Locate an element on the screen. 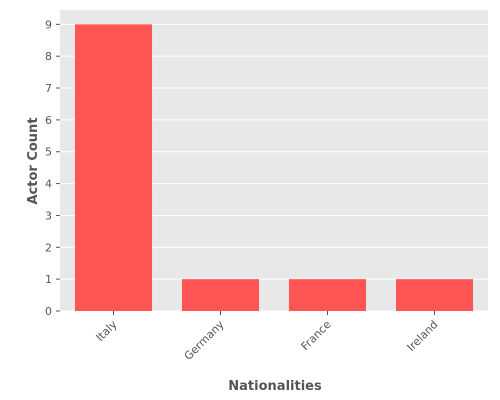 The height and width of the screenshot is (400, 500). y-tick-labels: 0 1 2 3 4 5 6 7 8 9 is located at coordinates (52, 168).